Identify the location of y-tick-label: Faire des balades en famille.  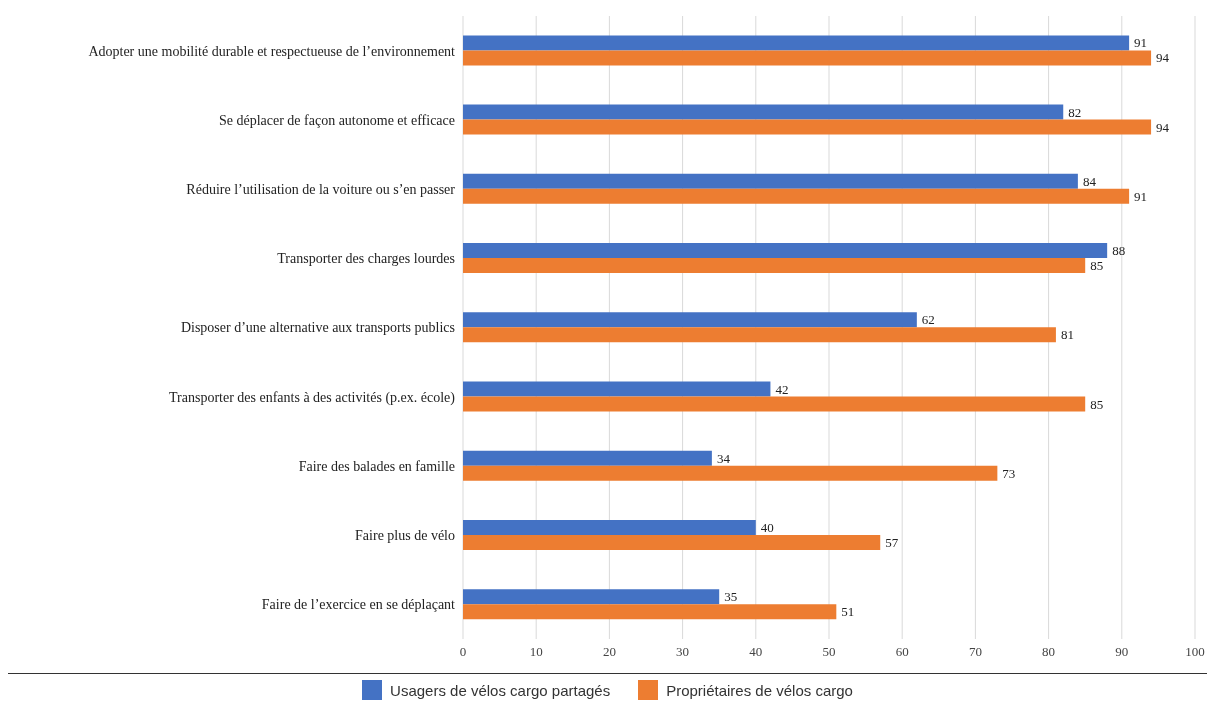
(376, 466).